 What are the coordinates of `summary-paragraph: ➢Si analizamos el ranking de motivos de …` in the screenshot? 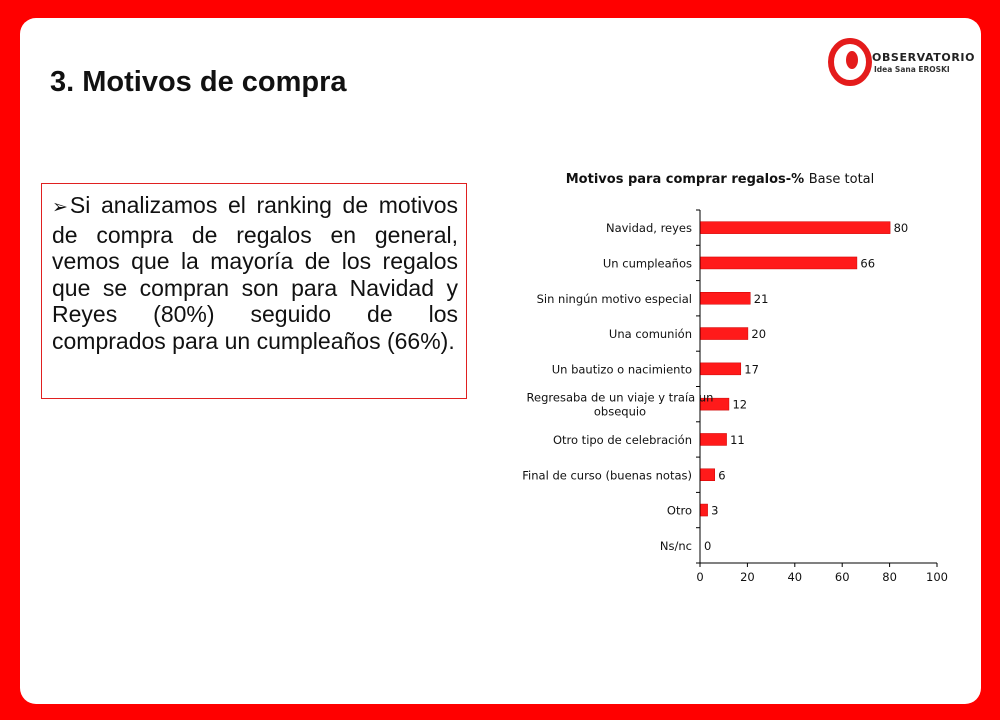 It's located at (255, 273).